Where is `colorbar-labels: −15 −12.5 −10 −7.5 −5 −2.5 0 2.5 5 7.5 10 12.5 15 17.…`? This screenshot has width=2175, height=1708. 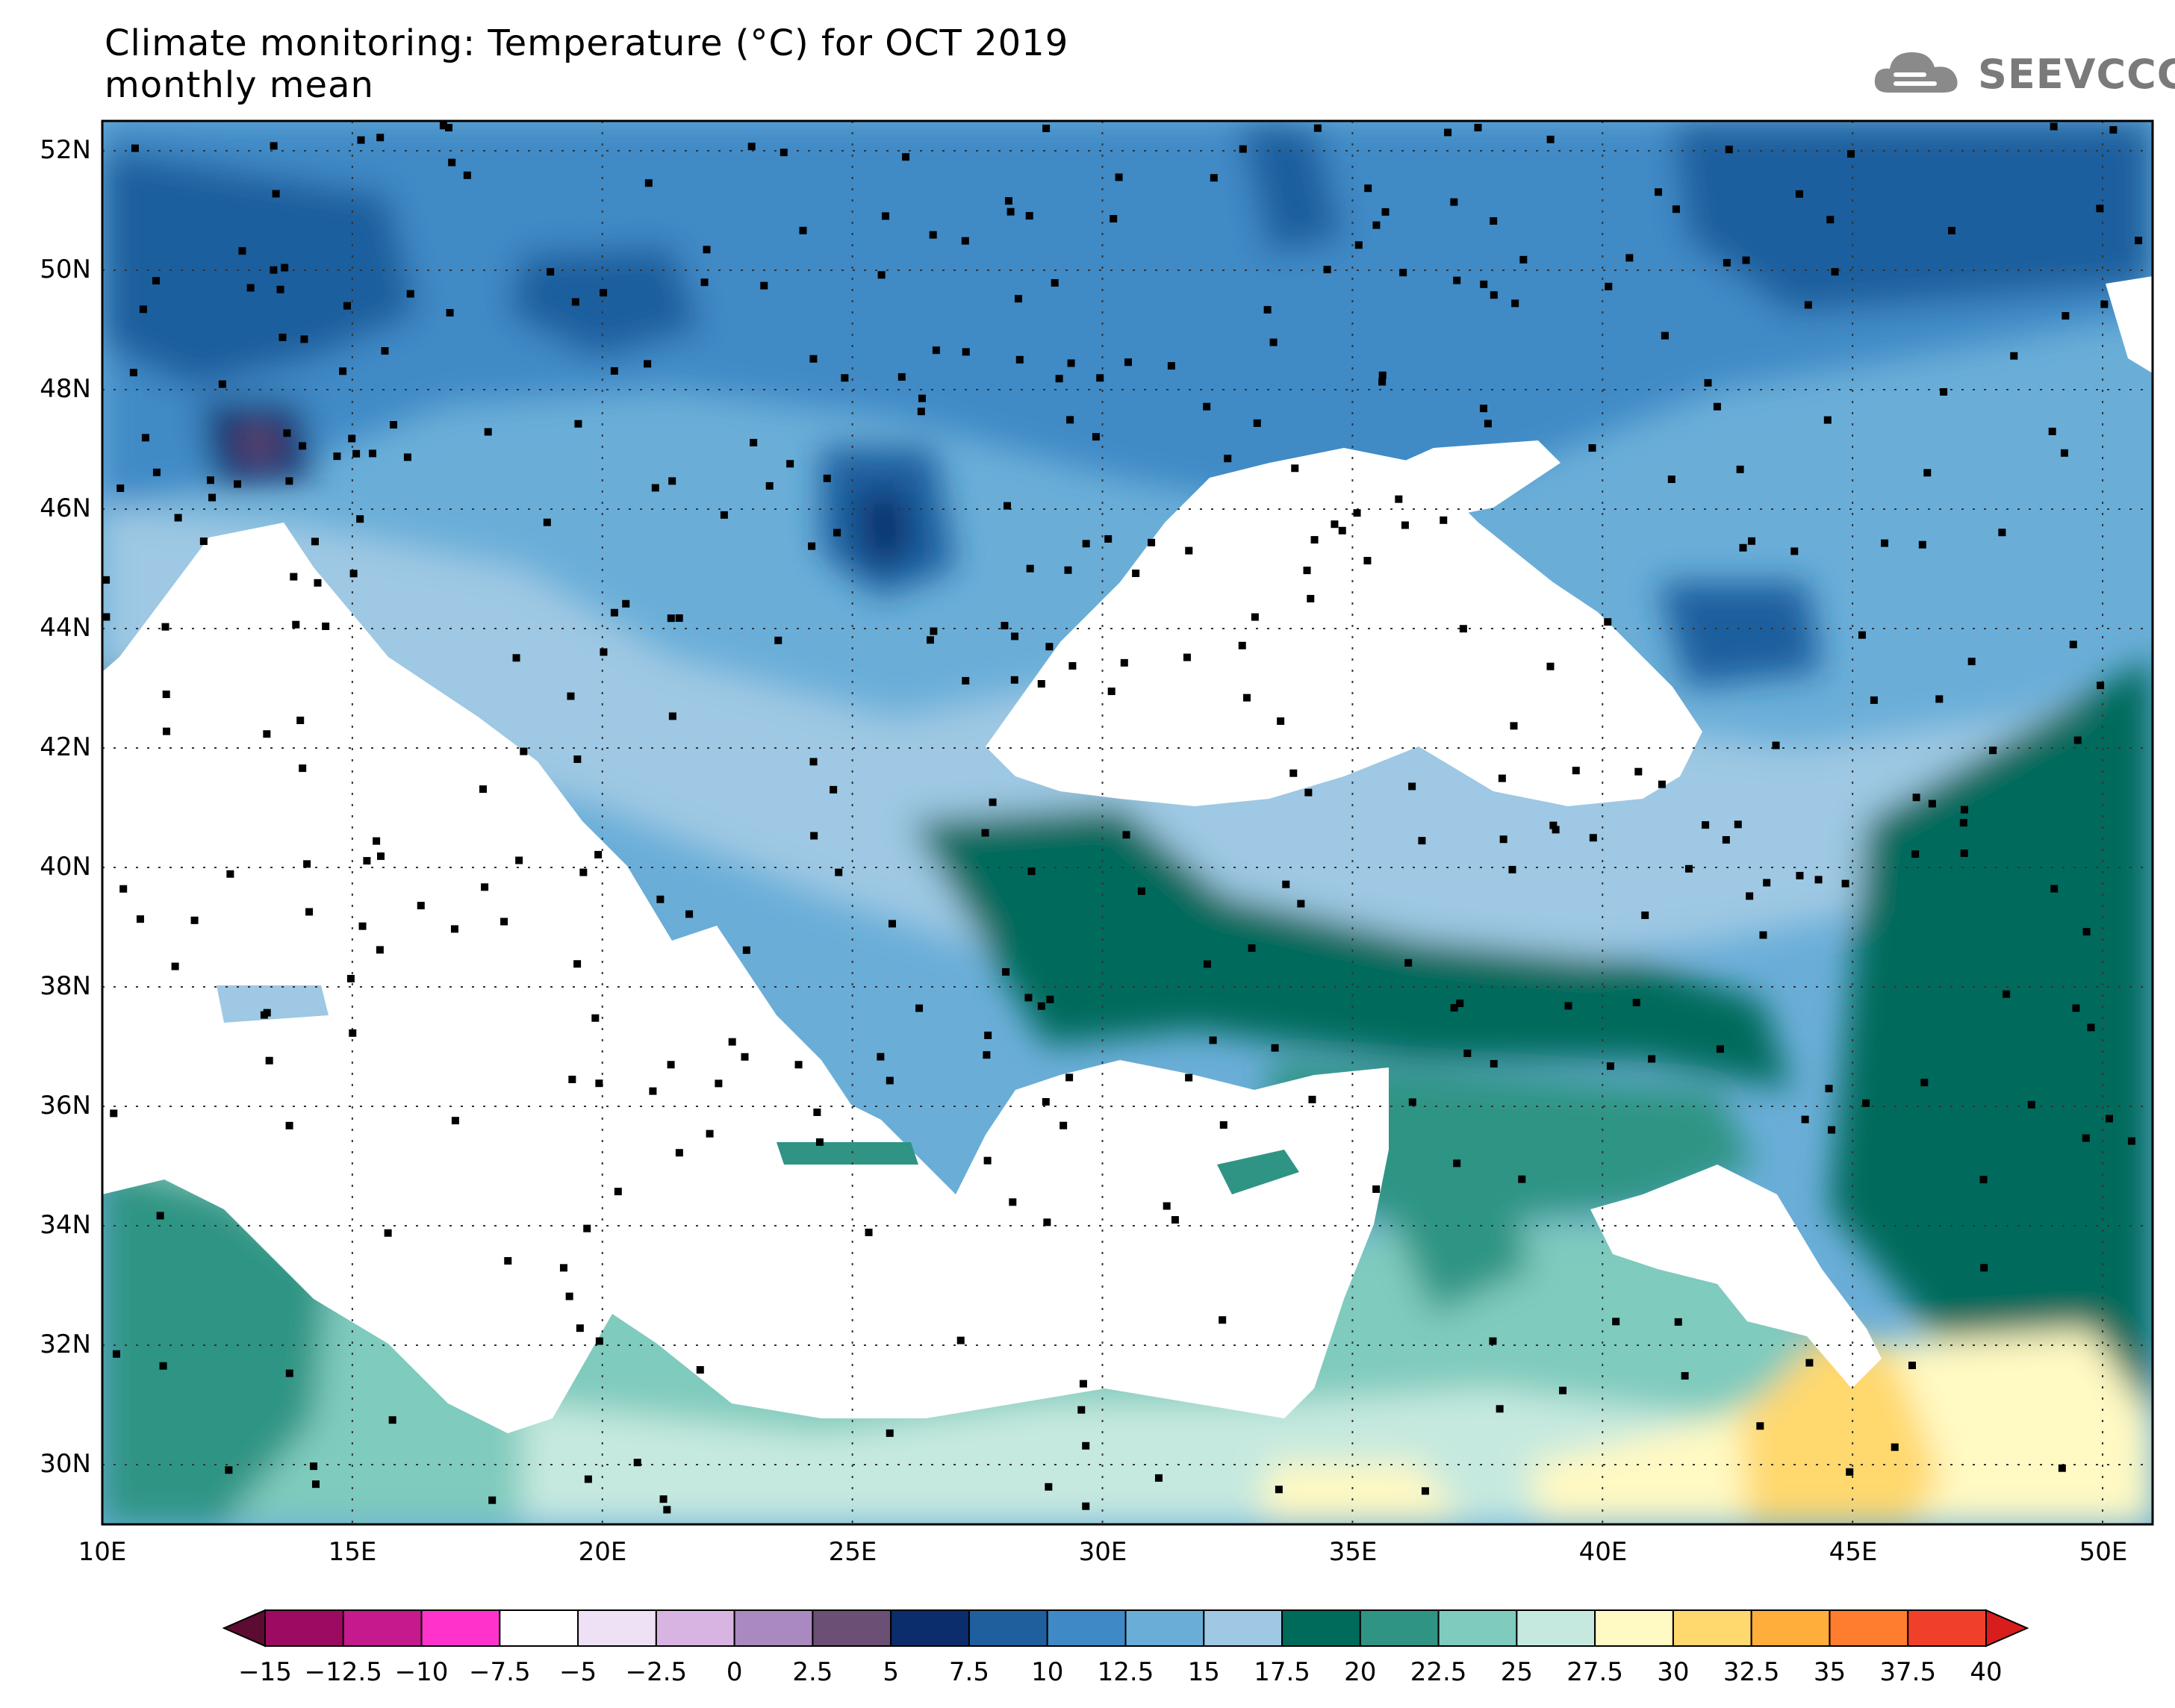
colorbar-labels: −15 −12.5 −10 −7.5 −5 −2.5 0 2.5 5 7.5 10 12.5 15 17.… is located at coordinates (1120, 1672).